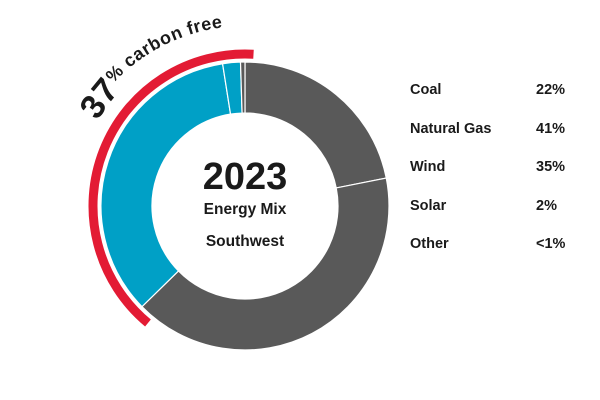 The image size is (600, 400). Describe the element at coordinates (495, 99) in the screenshot. I see `legend-item-coal: Coal 22%` at that location.